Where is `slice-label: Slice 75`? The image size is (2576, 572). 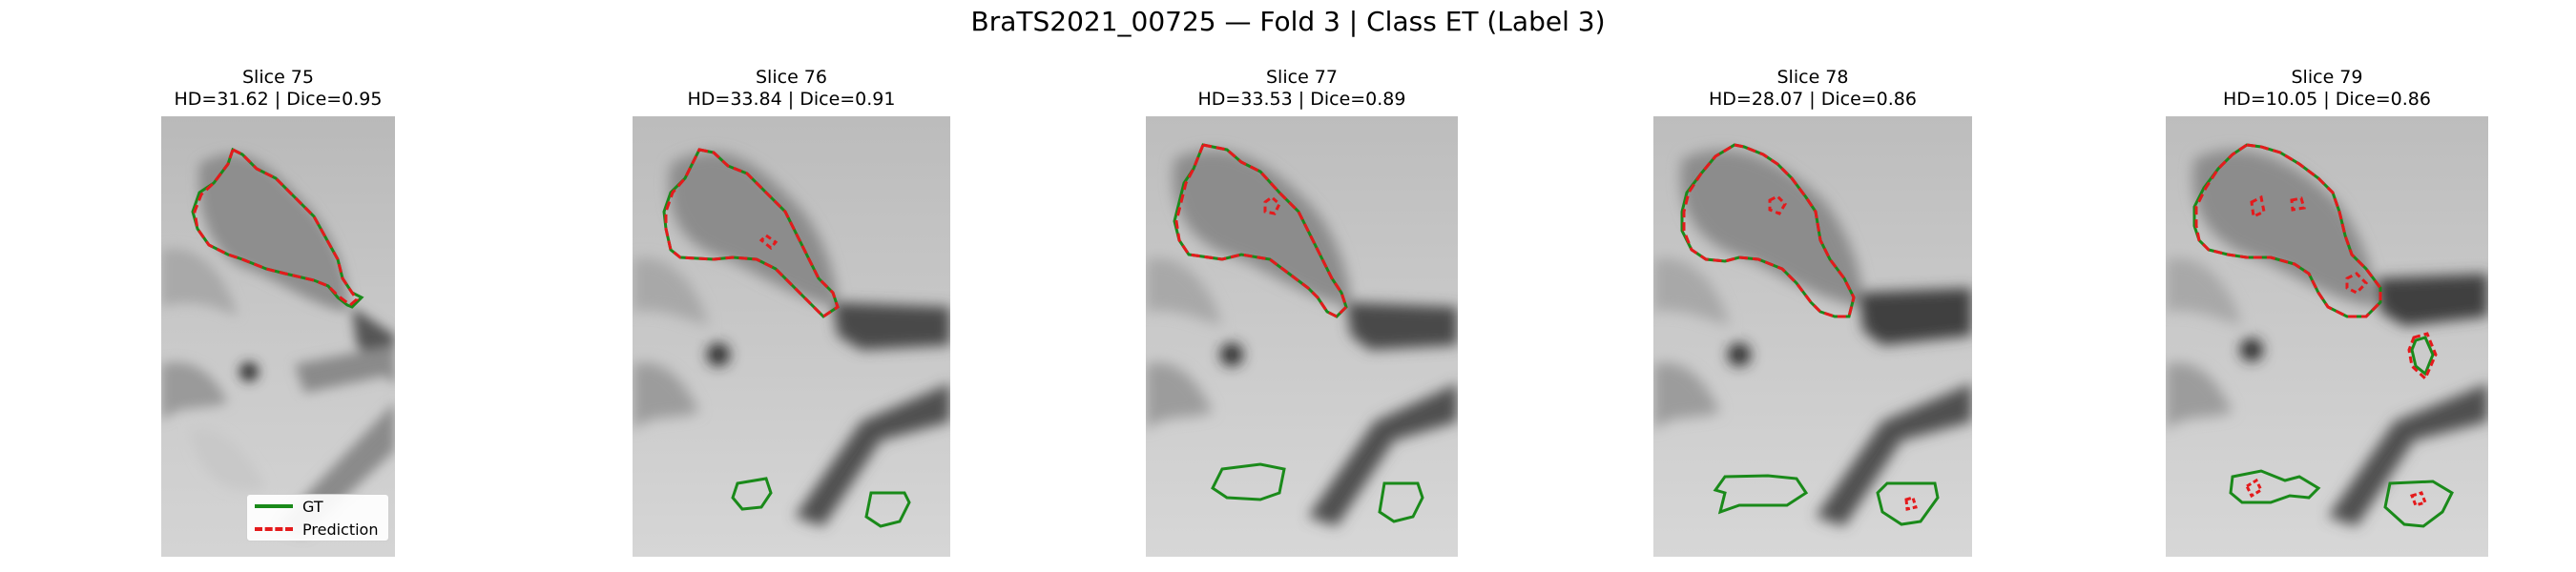
slice-label: Slice 75 is located at coordinates (278, 77).